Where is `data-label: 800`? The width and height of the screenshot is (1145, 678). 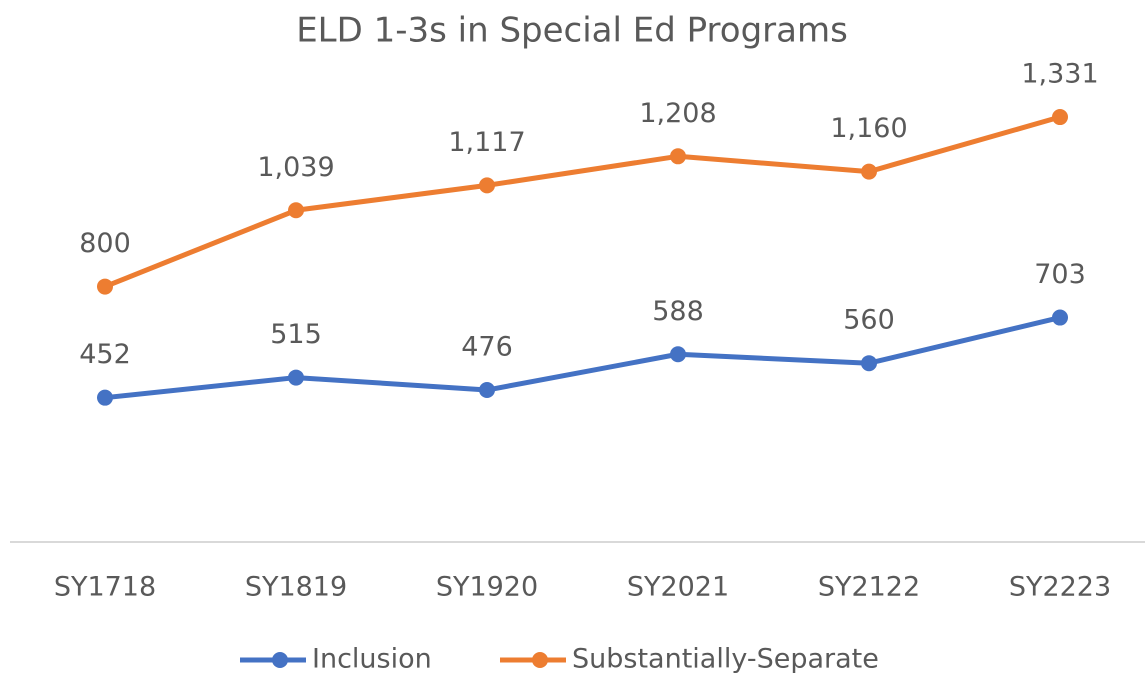 data-label: 800 is located at coordinates (105, 243).